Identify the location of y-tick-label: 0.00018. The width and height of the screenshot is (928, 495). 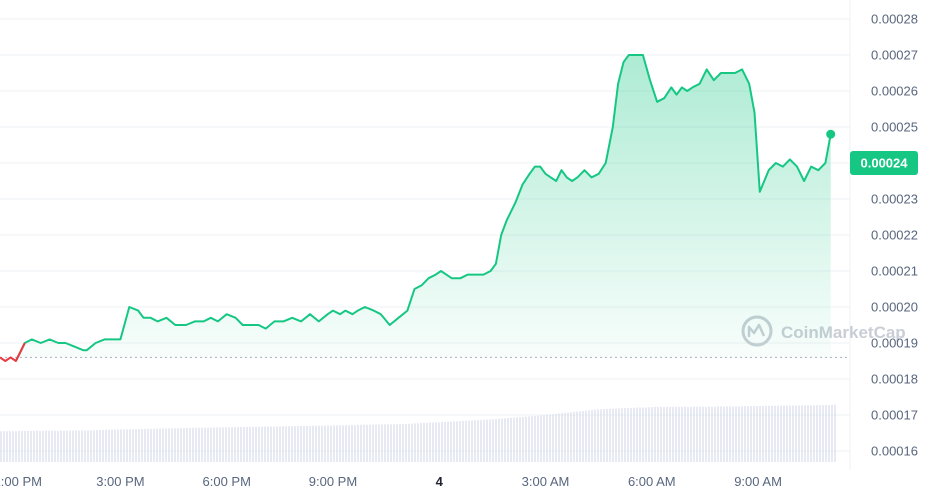
(894, 379).